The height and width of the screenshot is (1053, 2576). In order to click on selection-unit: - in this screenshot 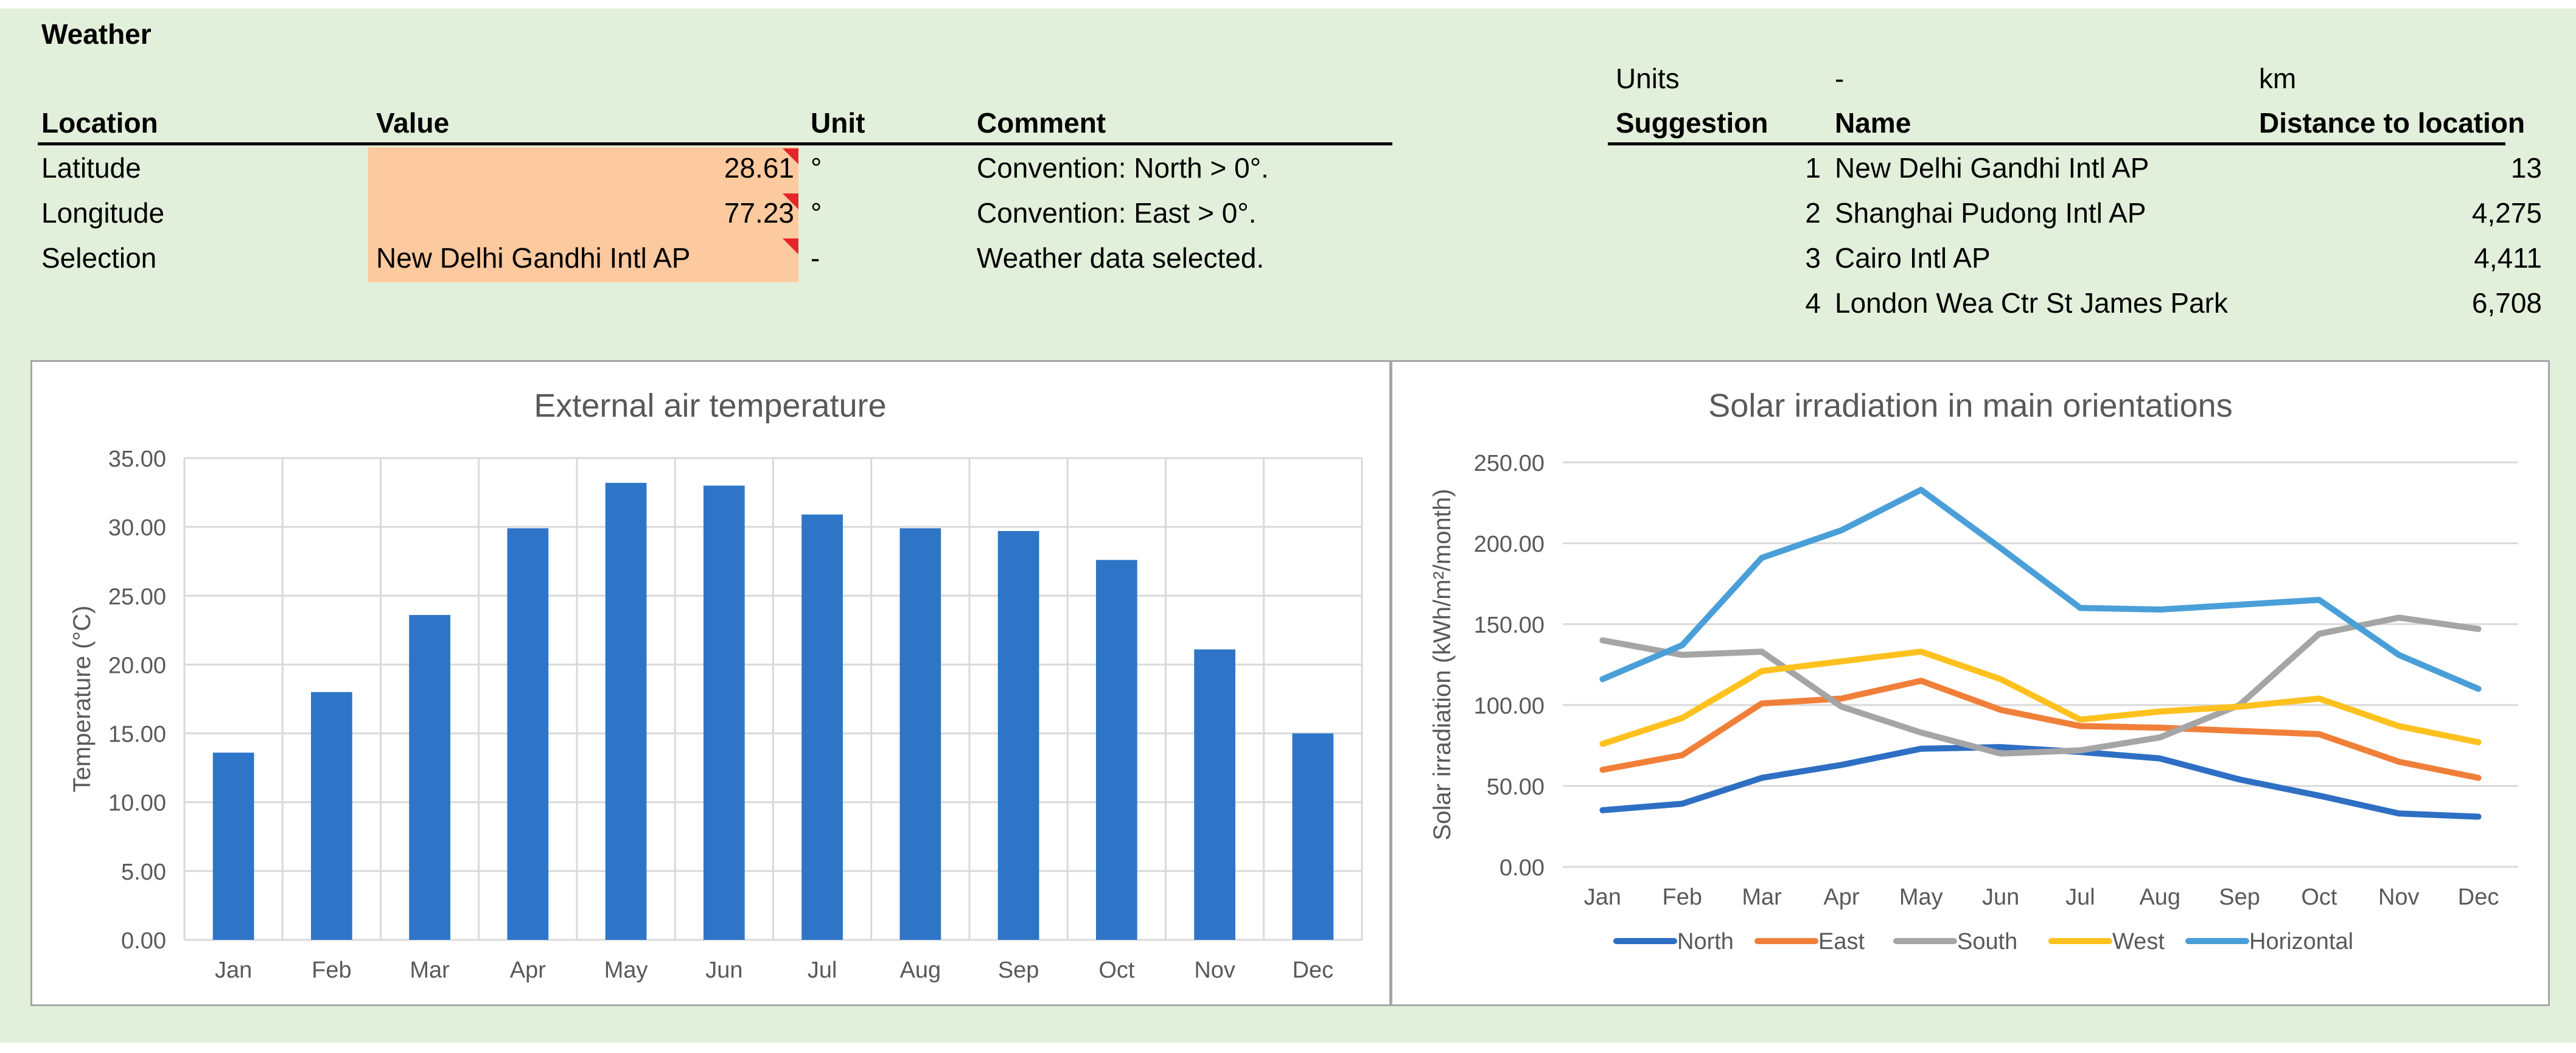, I will do `click(815, 258)`.